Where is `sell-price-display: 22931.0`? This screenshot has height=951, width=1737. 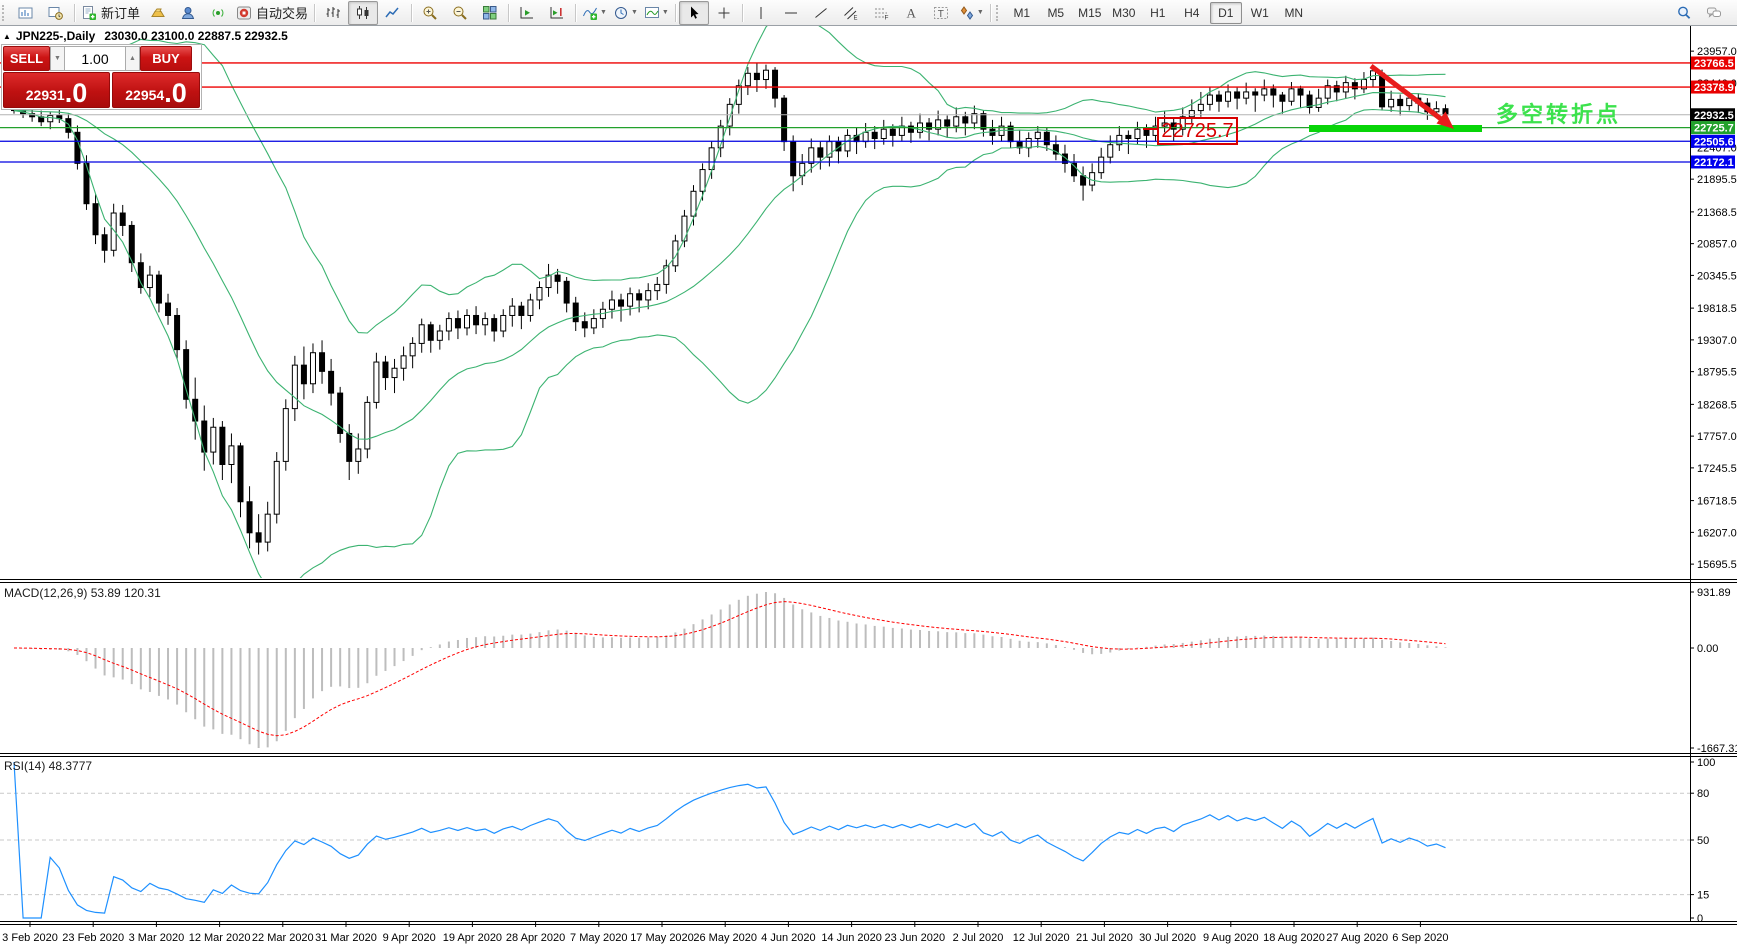 sell-price-display: 22931.0 is located at coordinates (56, 90).